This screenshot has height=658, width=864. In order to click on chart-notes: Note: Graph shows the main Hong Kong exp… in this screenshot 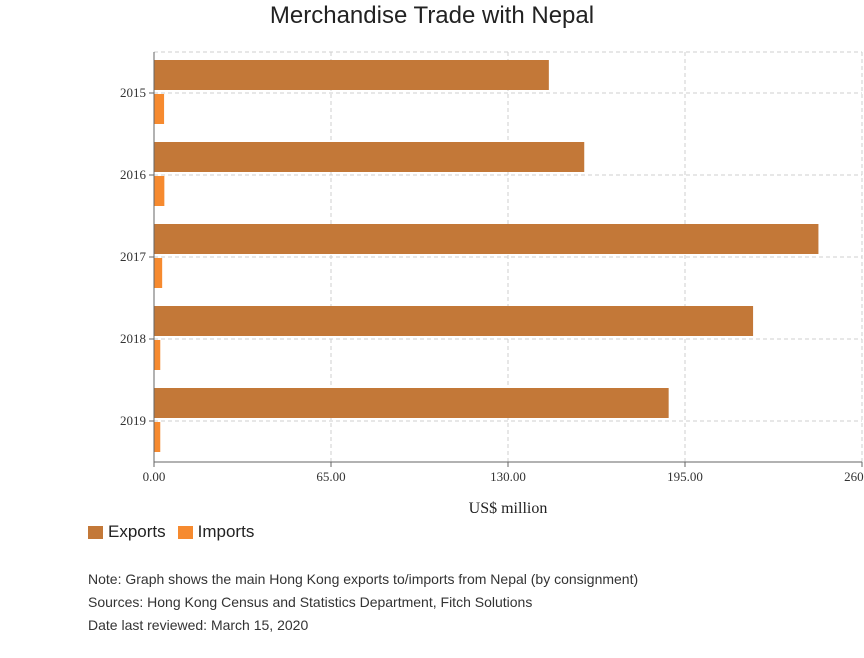, I will do `click(363, 602)`.